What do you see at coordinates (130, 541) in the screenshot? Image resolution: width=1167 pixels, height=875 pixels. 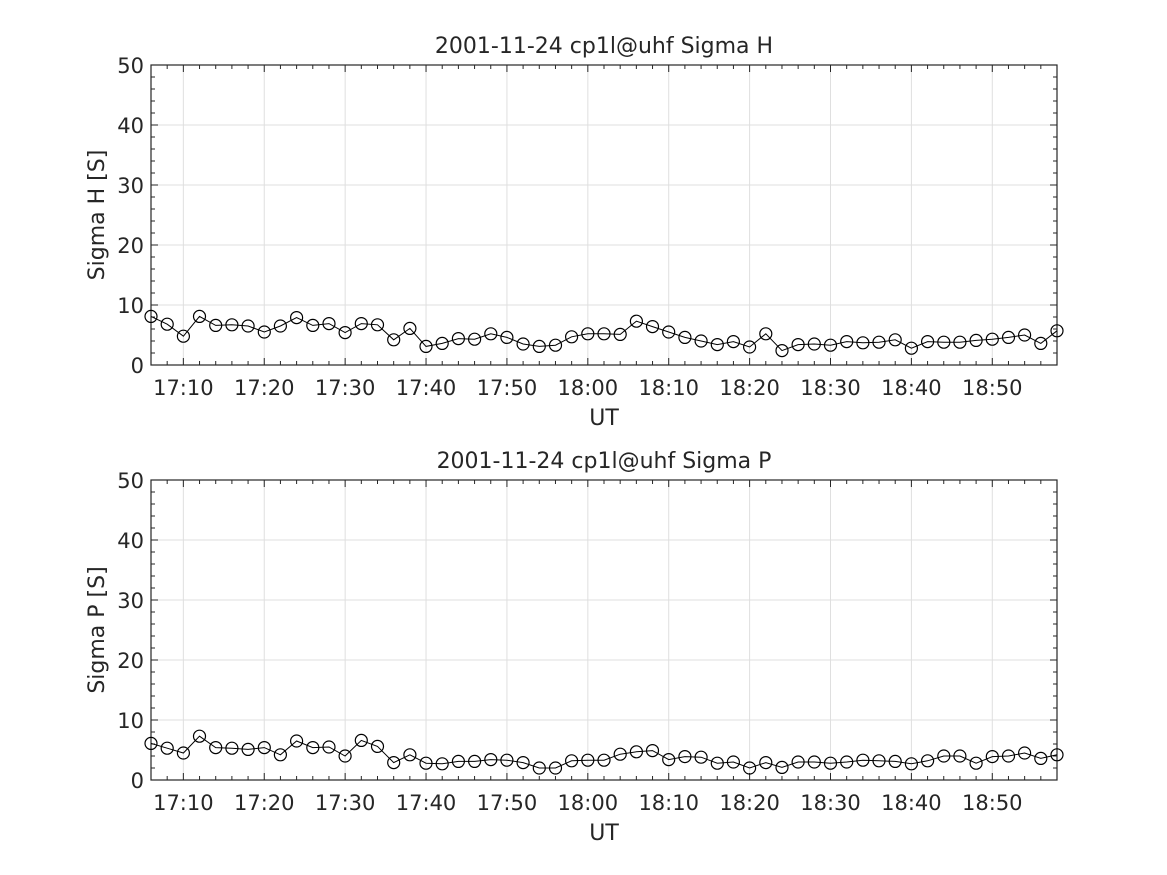 I see `sigma-p-ytick-label: 40` at bounding box center [130, 541].